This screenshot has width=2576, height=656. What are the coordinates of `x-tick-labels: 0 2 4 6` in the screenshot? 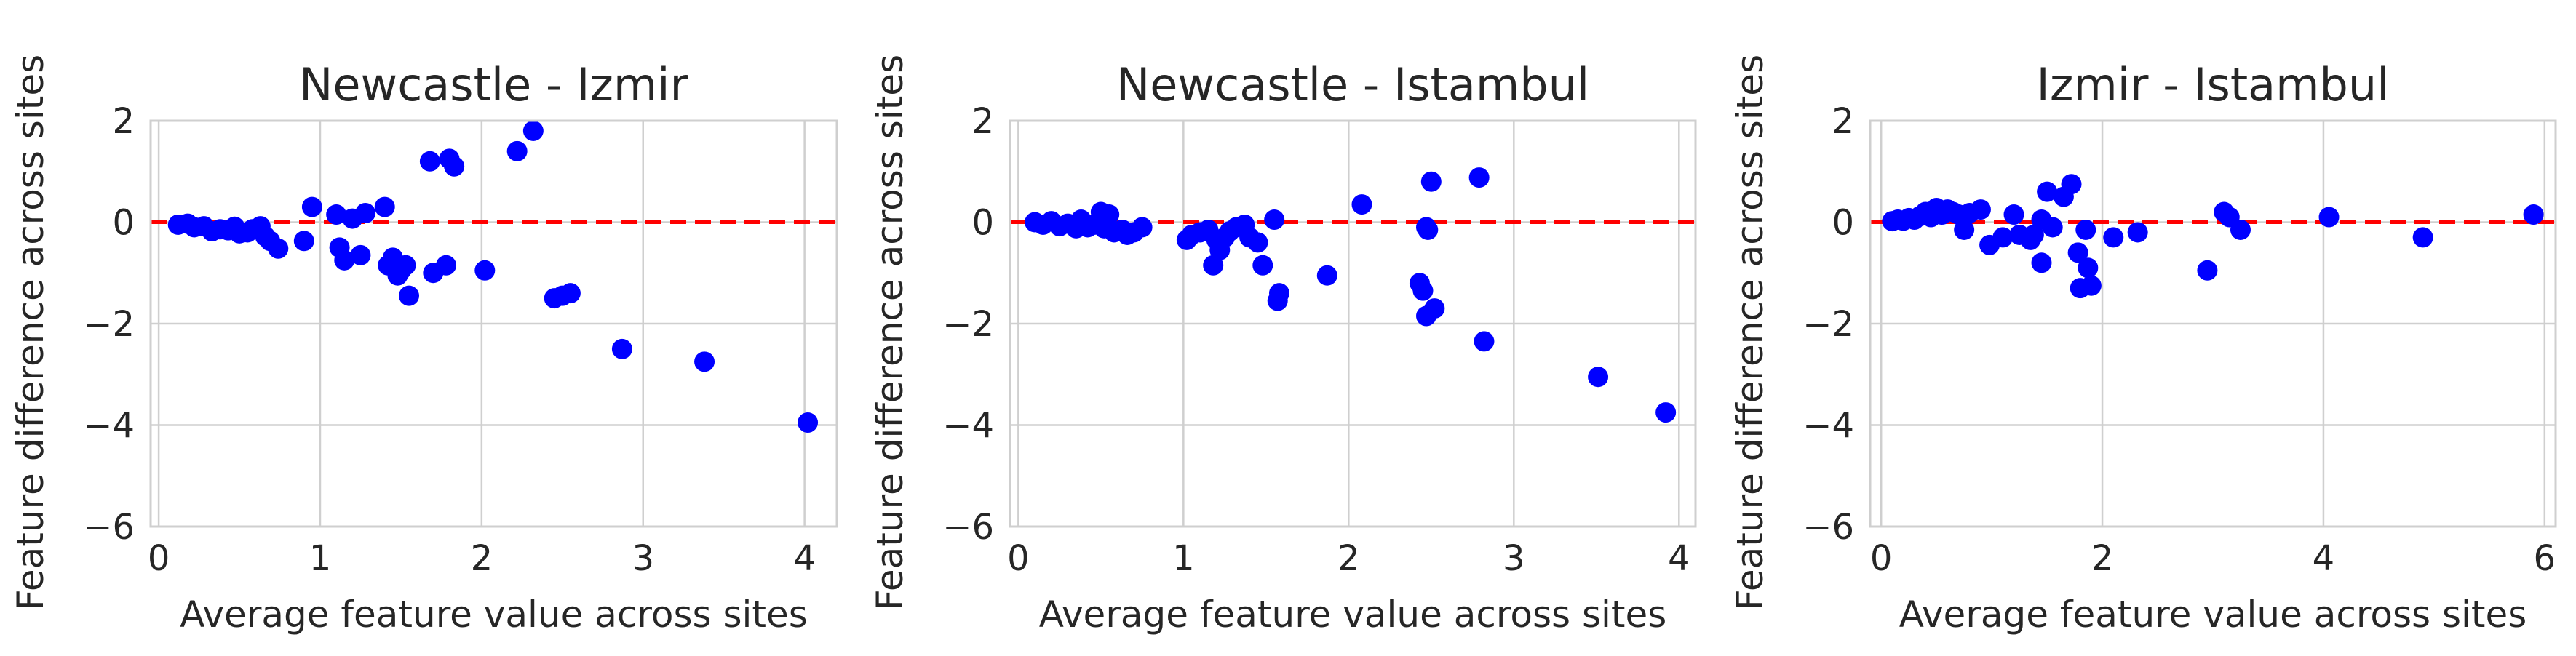 It's located at (2213, 558).